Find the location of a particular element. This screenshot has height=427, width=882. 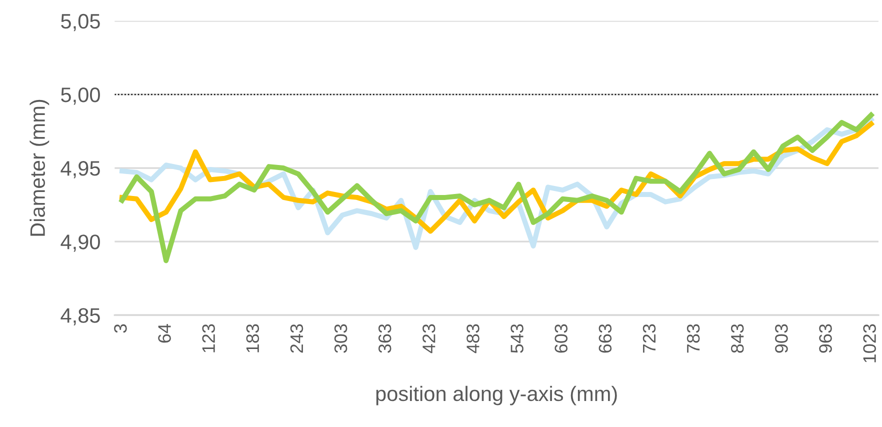

x-tick-label: 423 is located at coordinates (429, 339).